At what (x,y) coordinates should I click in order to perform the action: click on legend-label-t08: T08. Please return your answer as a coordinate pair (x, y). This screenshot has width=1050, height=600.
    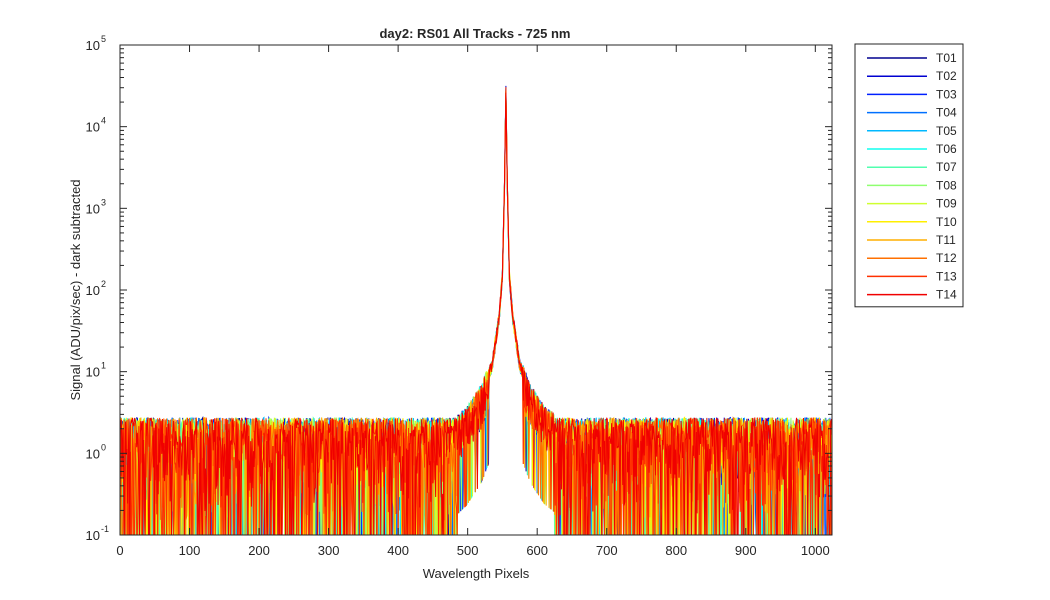
    Looking at the image, I should click on (946, 185).